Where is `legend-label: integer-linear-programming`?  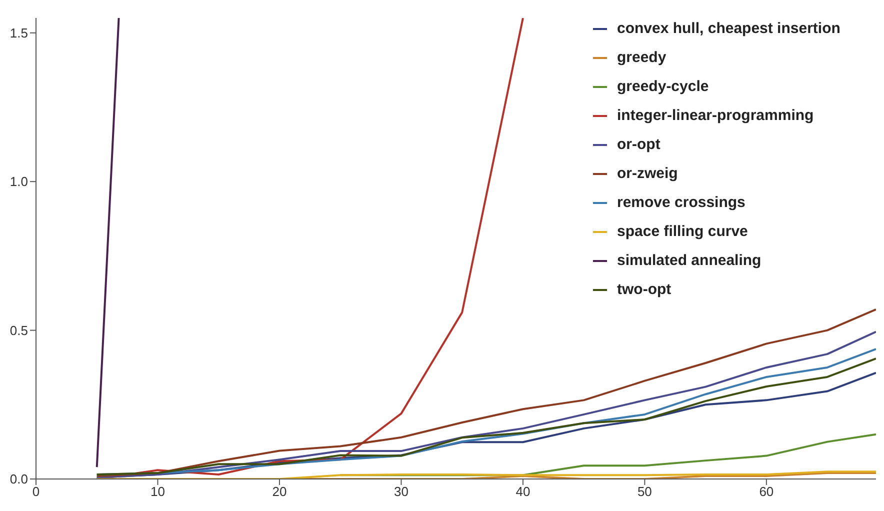
legend-label: integer-linear-programming is located at coordinates (715, 116).